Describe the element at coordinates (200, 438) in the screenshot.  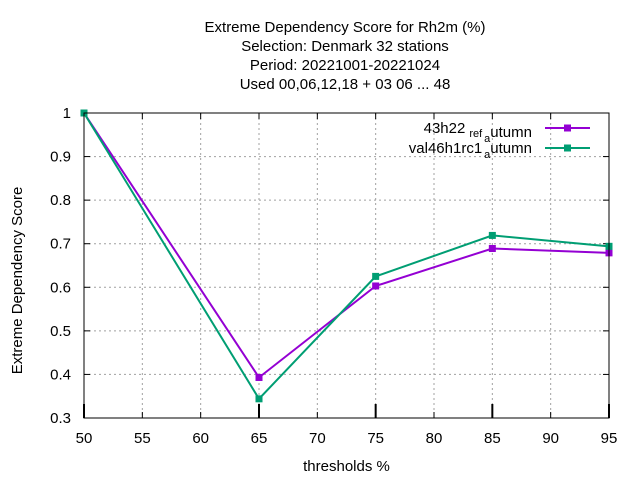
I see `x-tick-label: 60` at that location.